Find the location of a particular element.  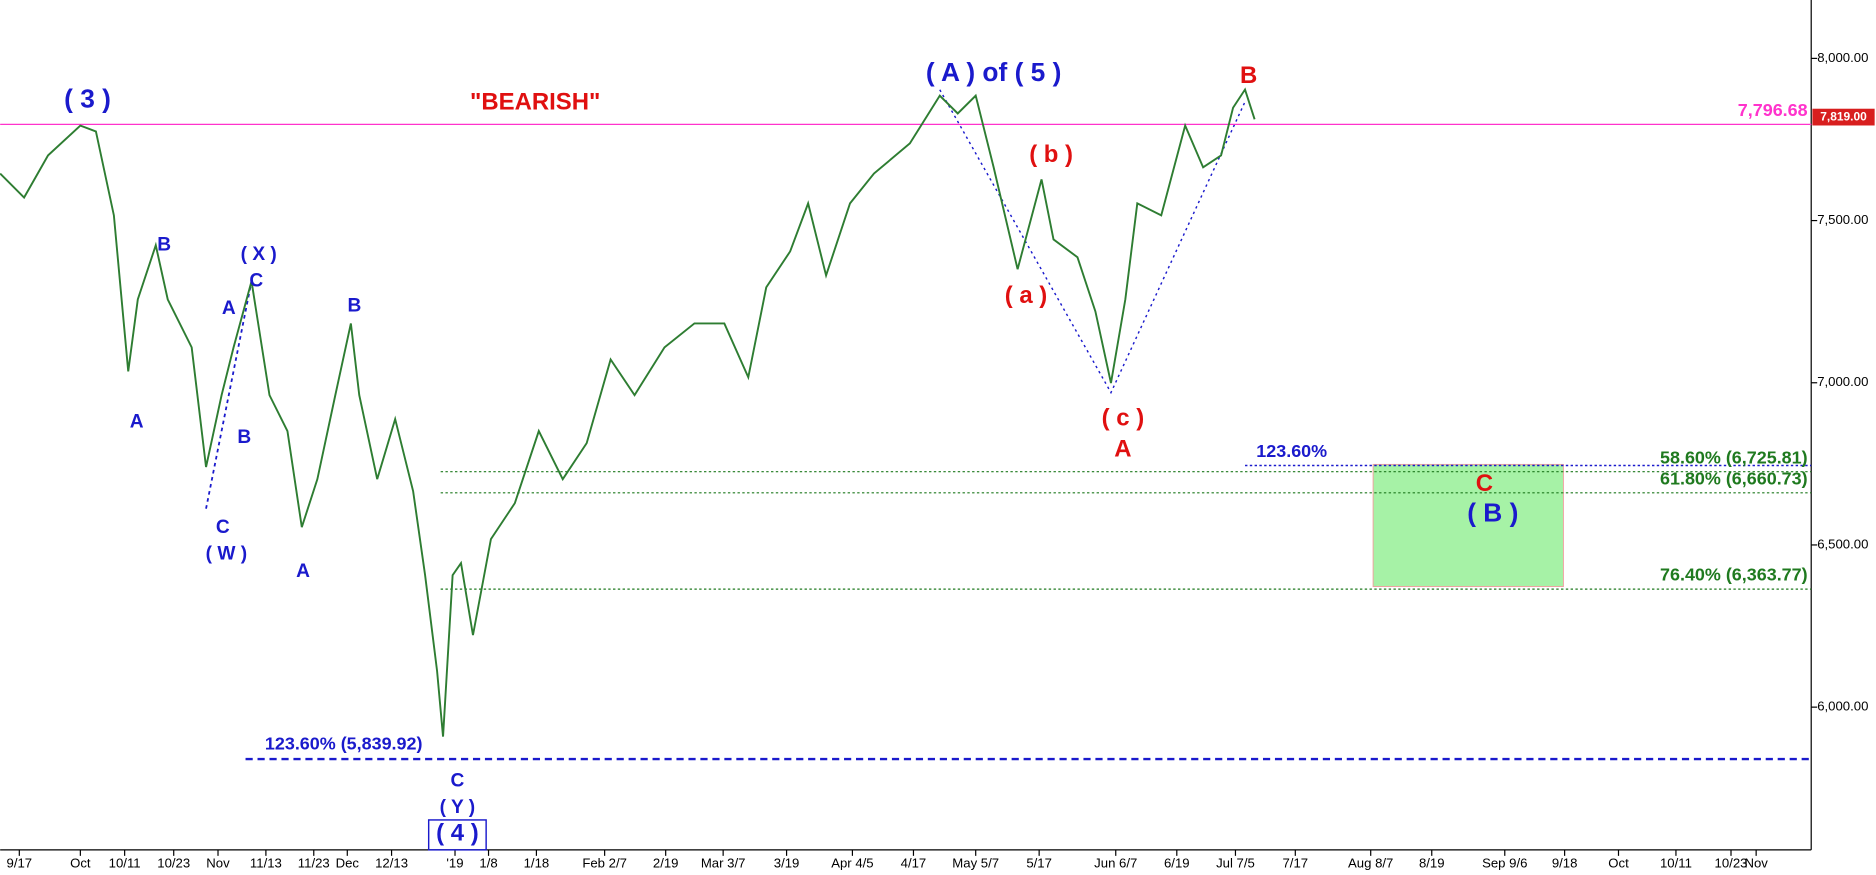

level-label: 58.60% (6,725.81) is located at coordinates (1734, 457).